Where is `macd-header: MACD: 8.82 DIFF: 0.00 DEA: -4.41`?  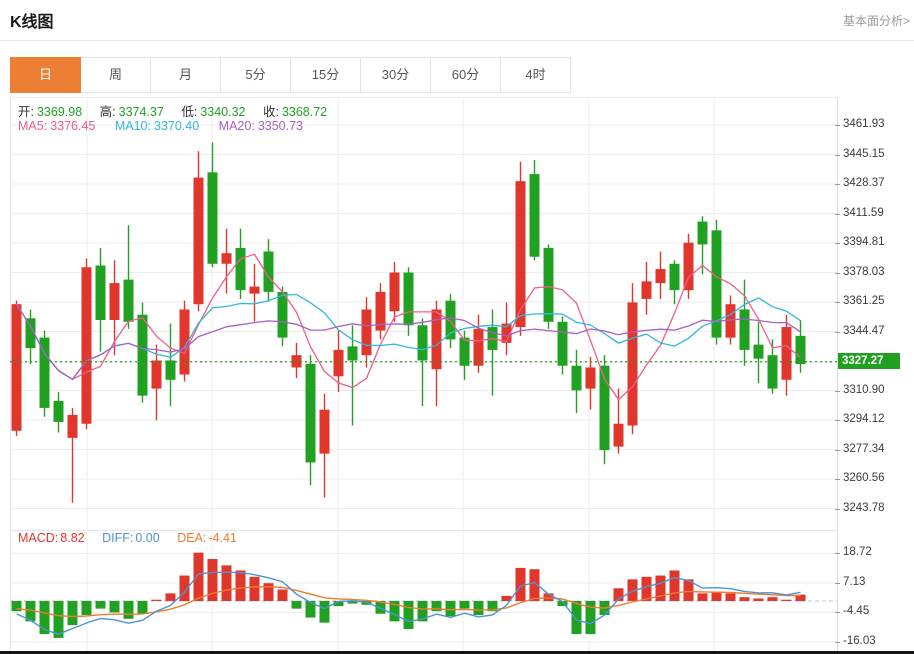
macd-header: MACD: 8.82 DIFF: 0.00 DEA: -4.41 is located at coordinates (128, 538).